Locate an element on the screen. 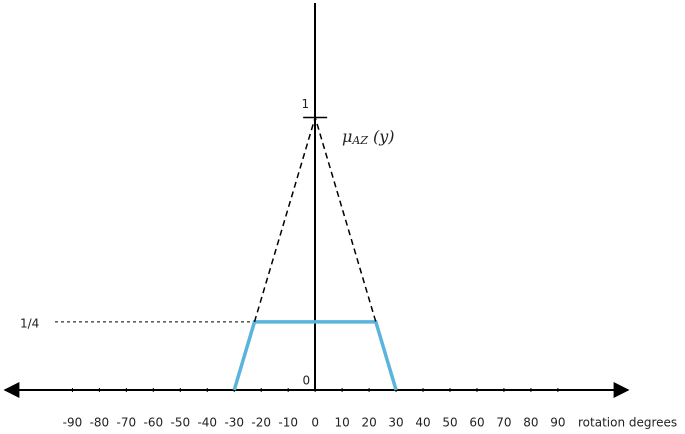  x-tick-label: -80 is located at coordinates (100, 423).